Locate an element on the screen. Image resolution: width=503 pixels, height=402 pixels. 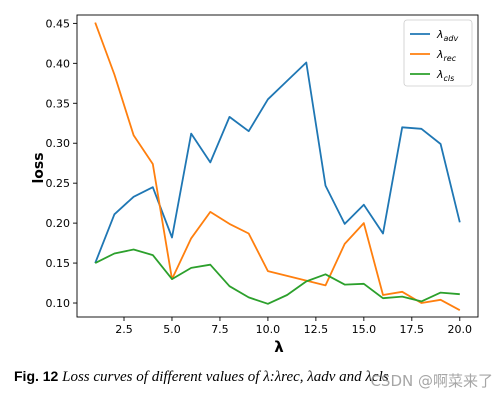
y-tick-label: 0.25 is located at coordinates (58, 183).